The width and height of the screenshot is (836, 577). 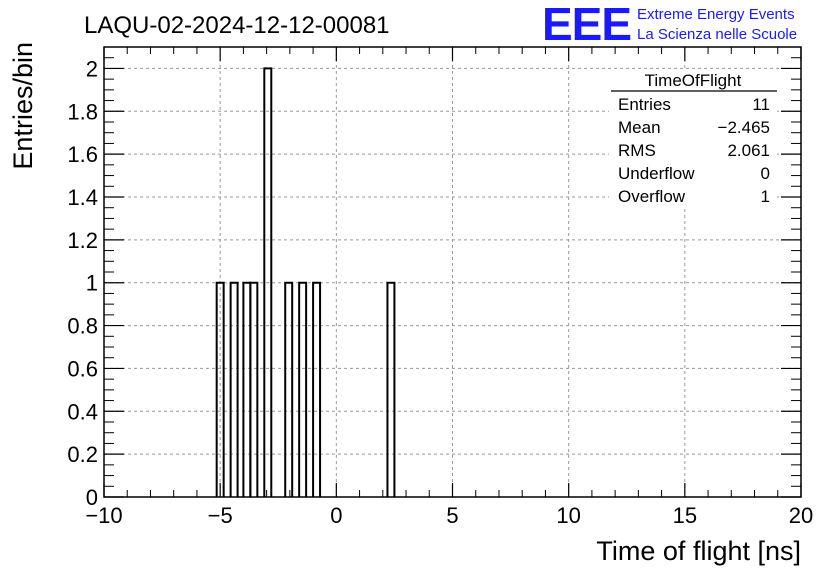 I want to click on y-tick-label: 0.2, so click(x=82, y=454).